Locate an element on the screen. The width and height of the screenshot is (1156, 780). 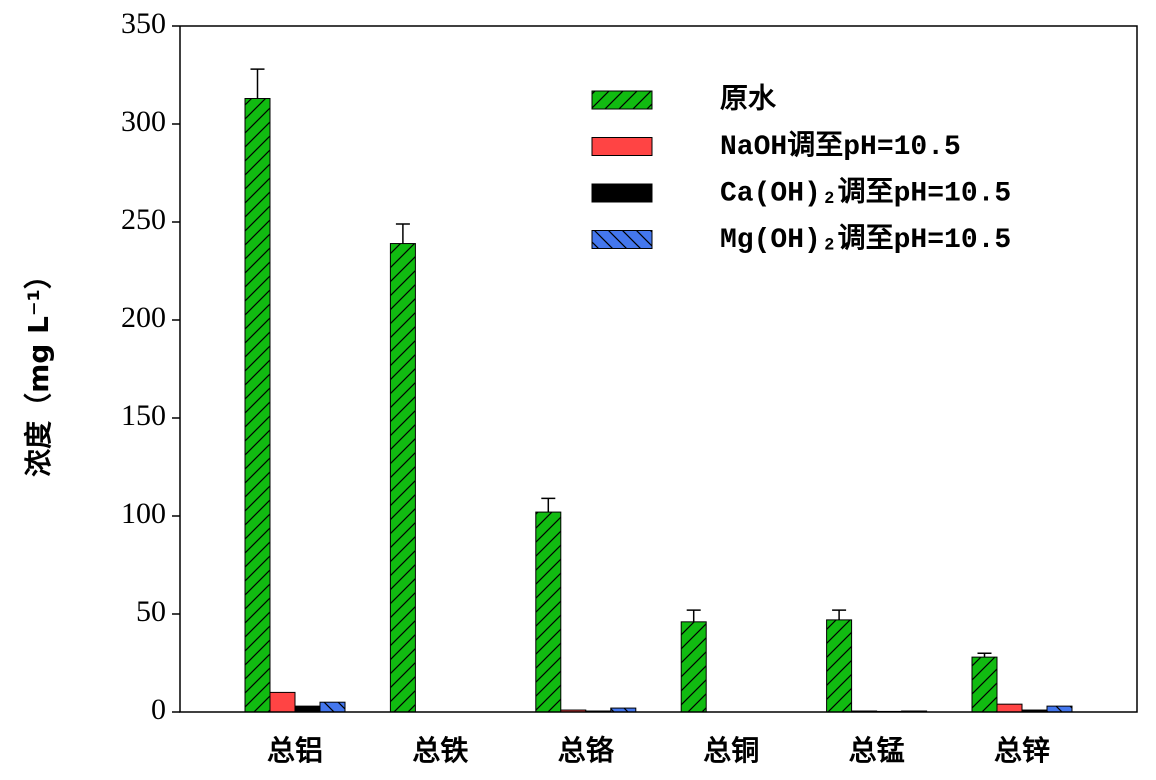
y-tick-label: 150 is located at coordinates (143, 415).